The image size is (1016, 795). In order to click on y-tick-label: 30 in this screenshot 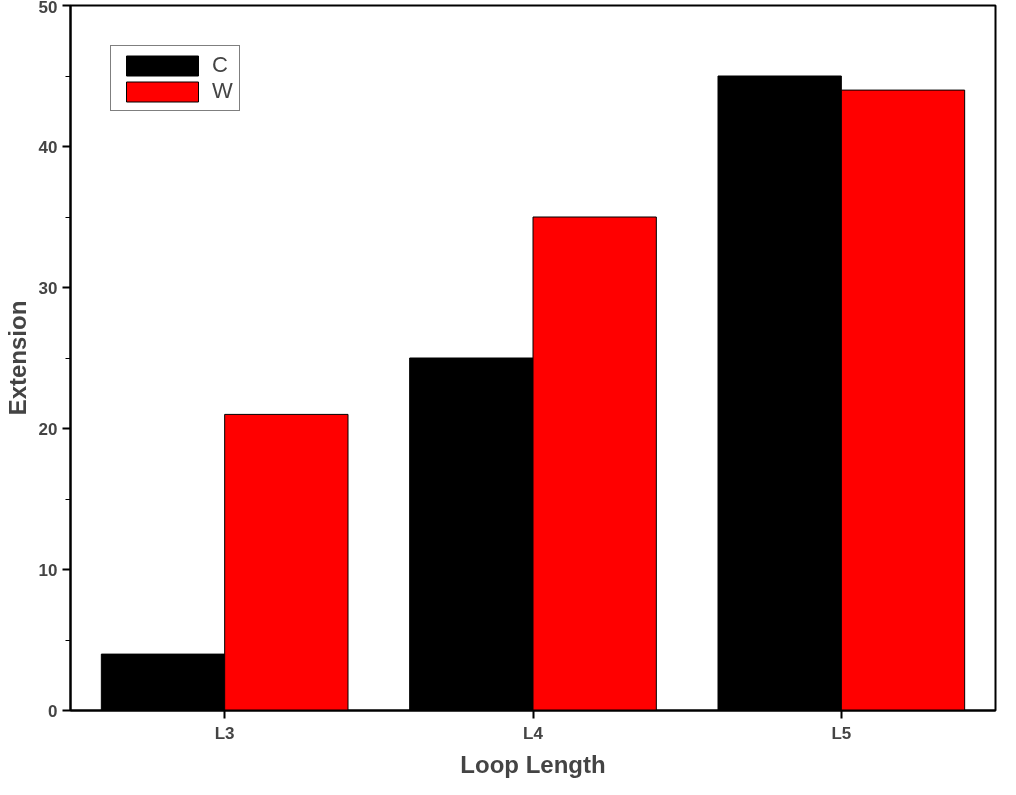, I will do `click(48, 288)`.